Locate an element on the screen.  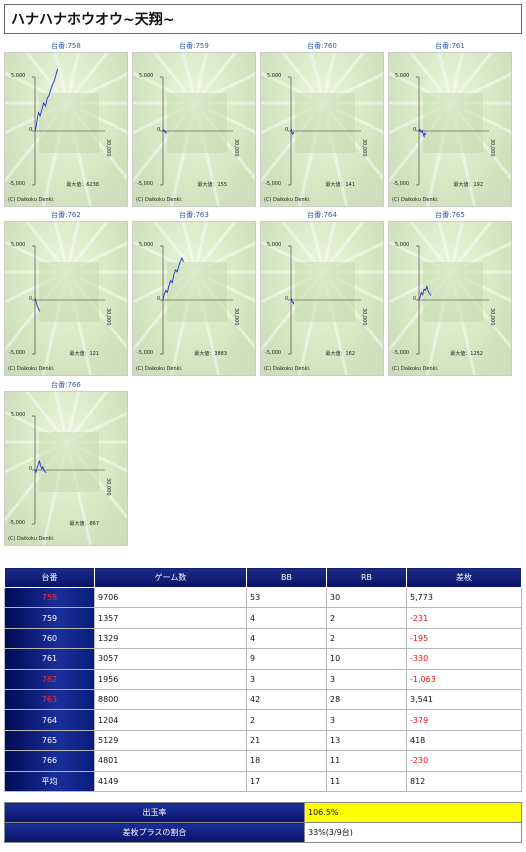
max-value-label: 最大値：6238 is located at coordinates (82, 185).